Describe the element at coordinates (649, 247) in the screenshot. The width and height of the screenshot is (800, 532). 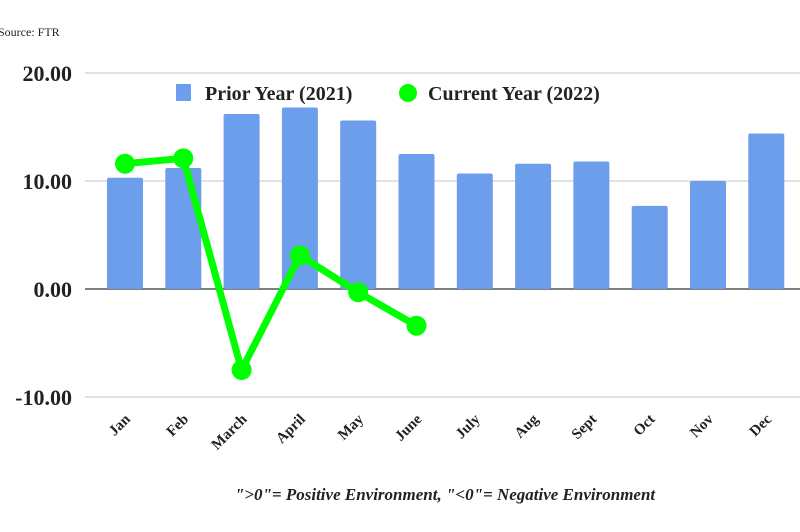
I see `bar-oct` at that location.